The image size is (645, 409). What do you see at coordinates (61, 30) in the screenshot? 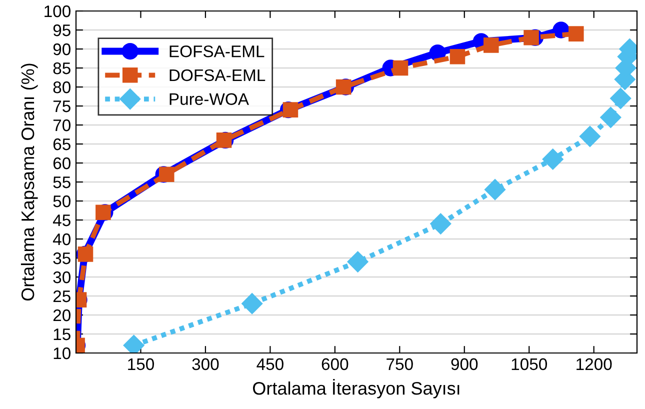
I see `y-tick-label: 95` at bounding box center [61, 30].